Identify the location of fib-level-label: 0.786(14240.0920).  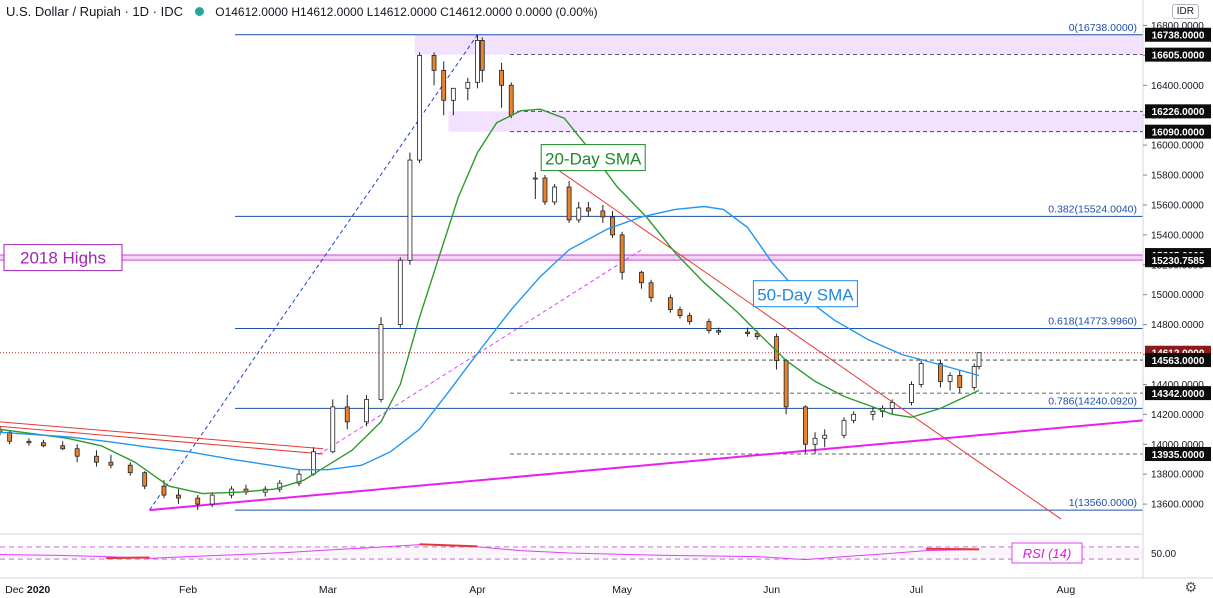
(1092, 401).